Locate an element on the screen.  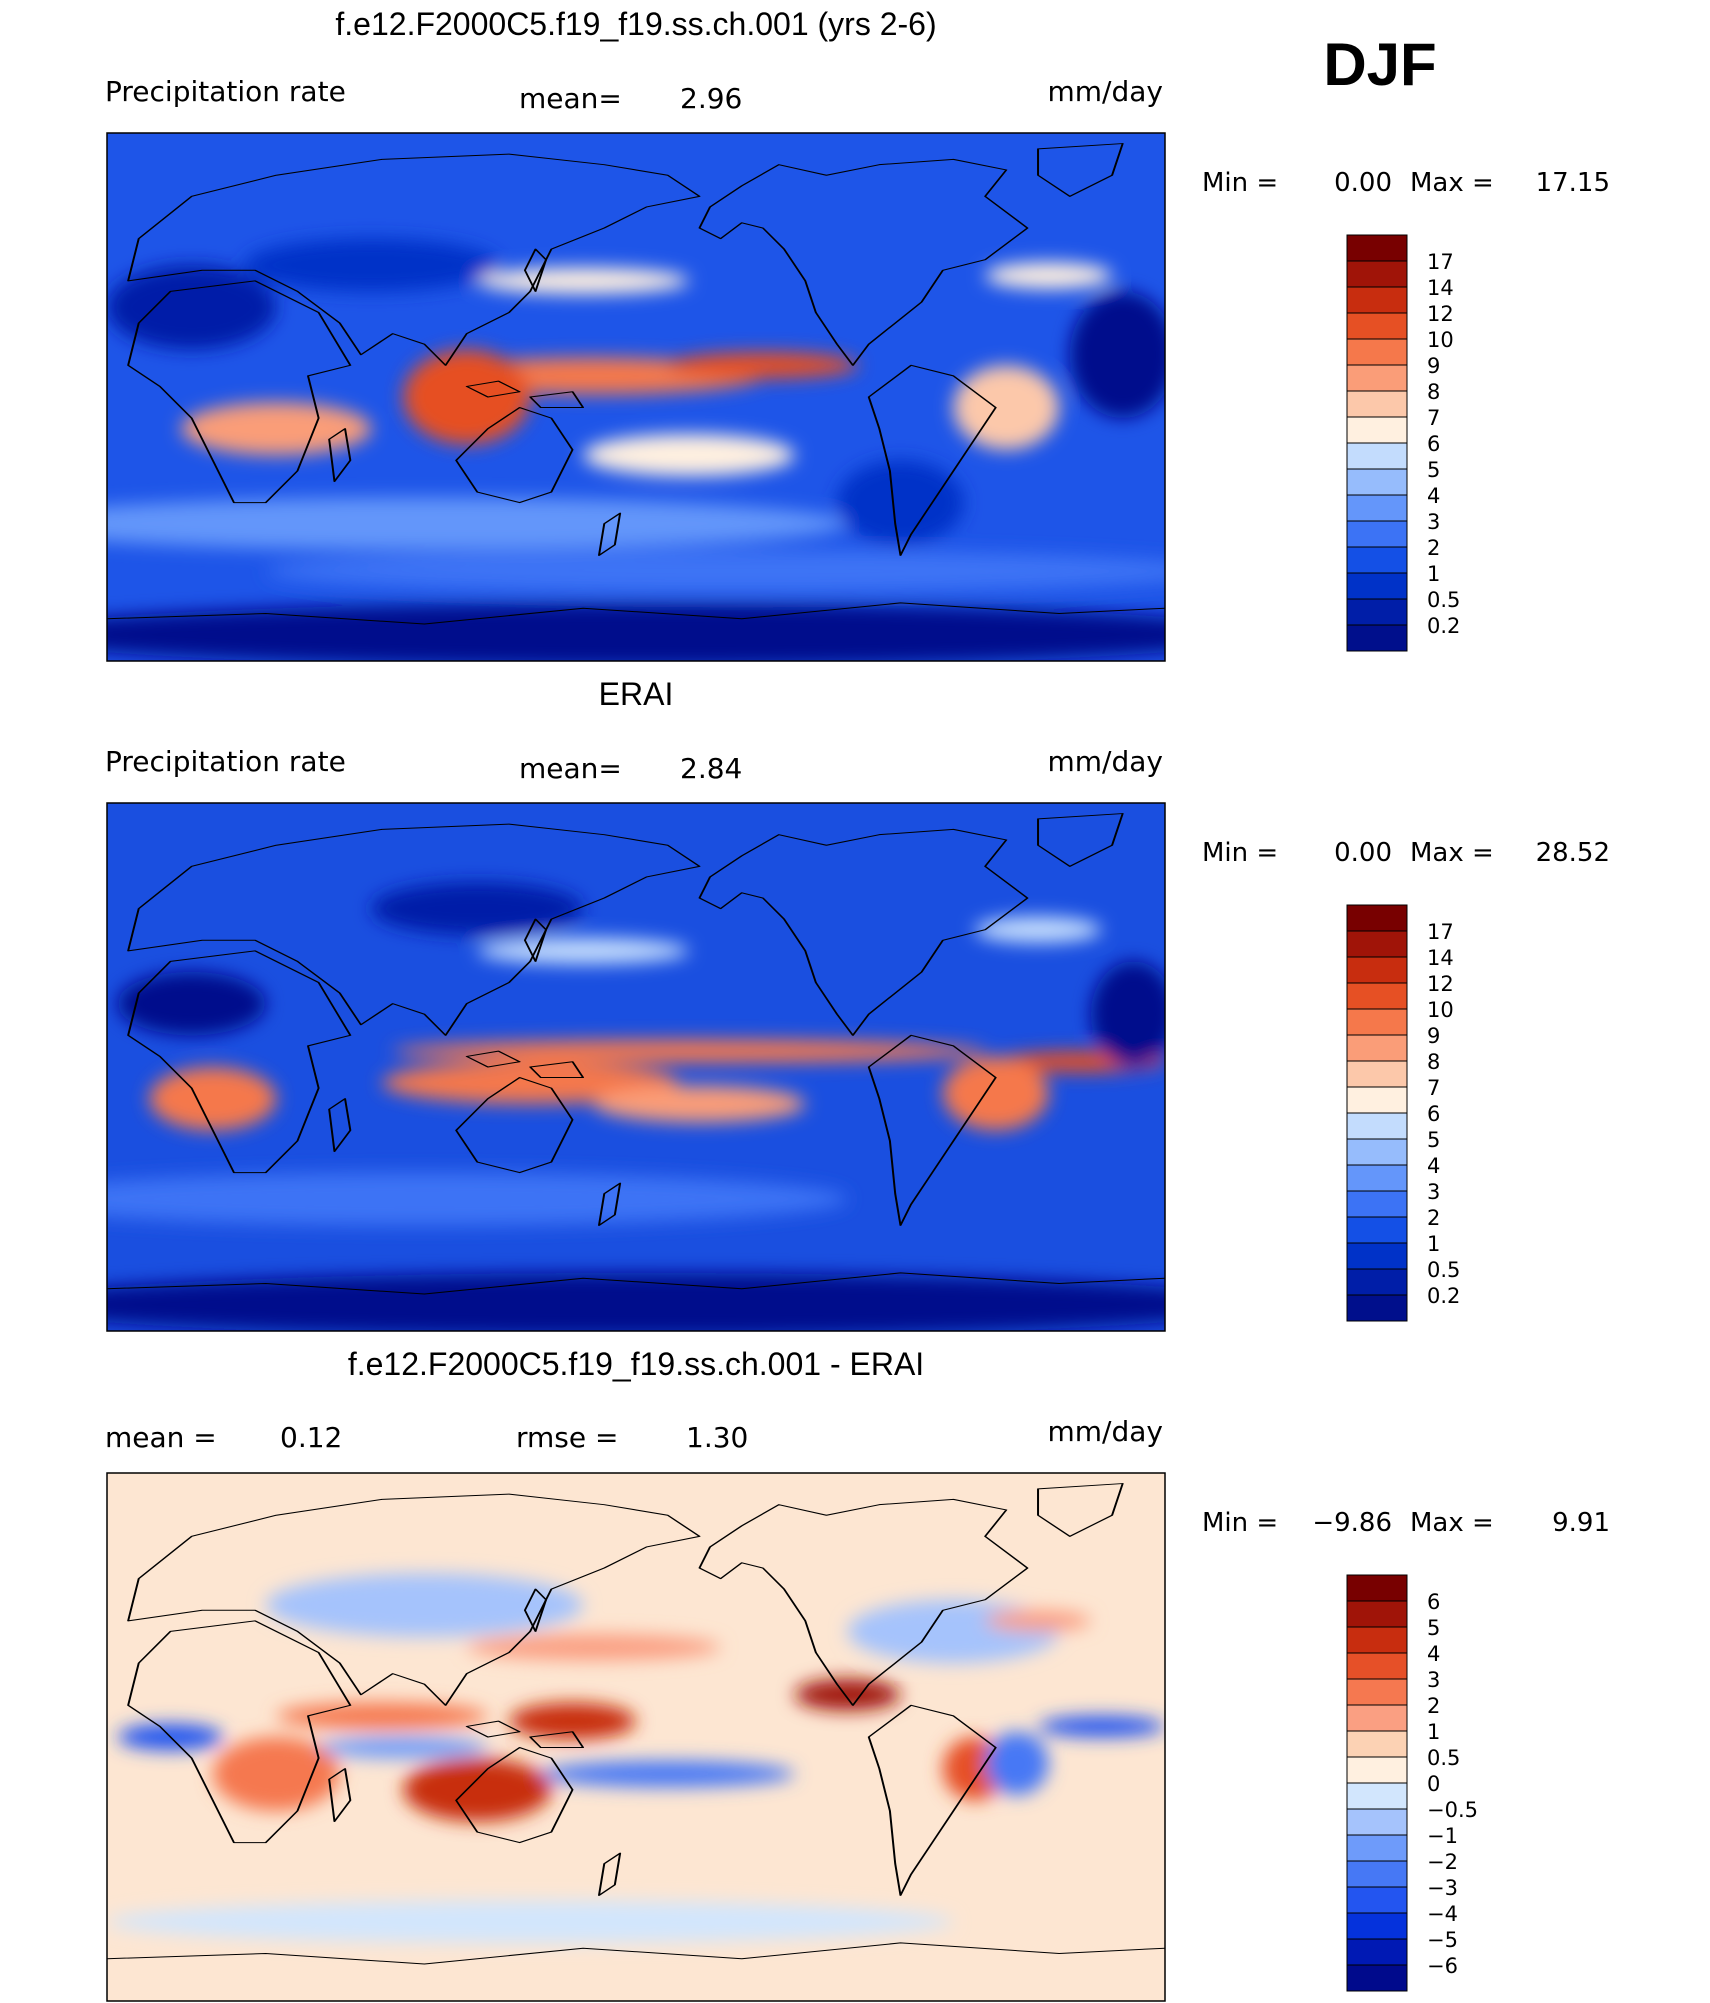
colorbar-tick-label: 0.5 is located at coordinates (1443, 600).